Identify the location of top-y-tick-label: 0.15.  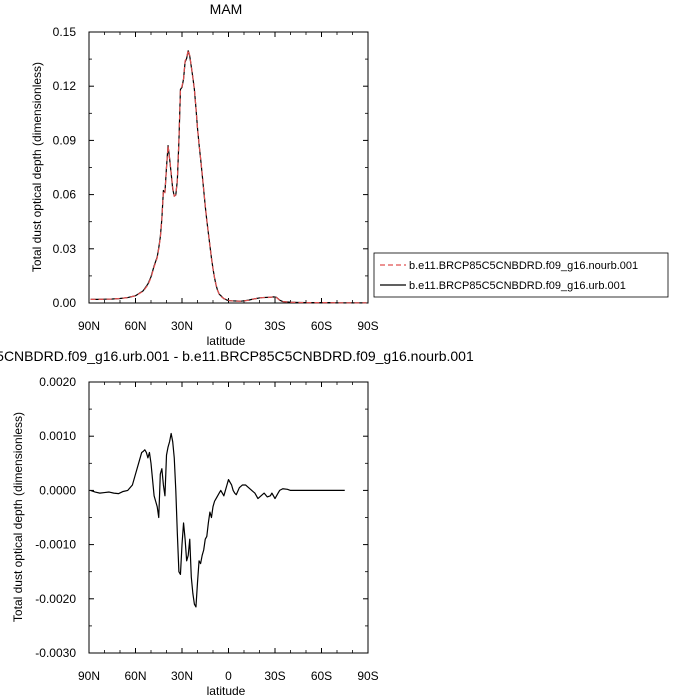
(65, 32).